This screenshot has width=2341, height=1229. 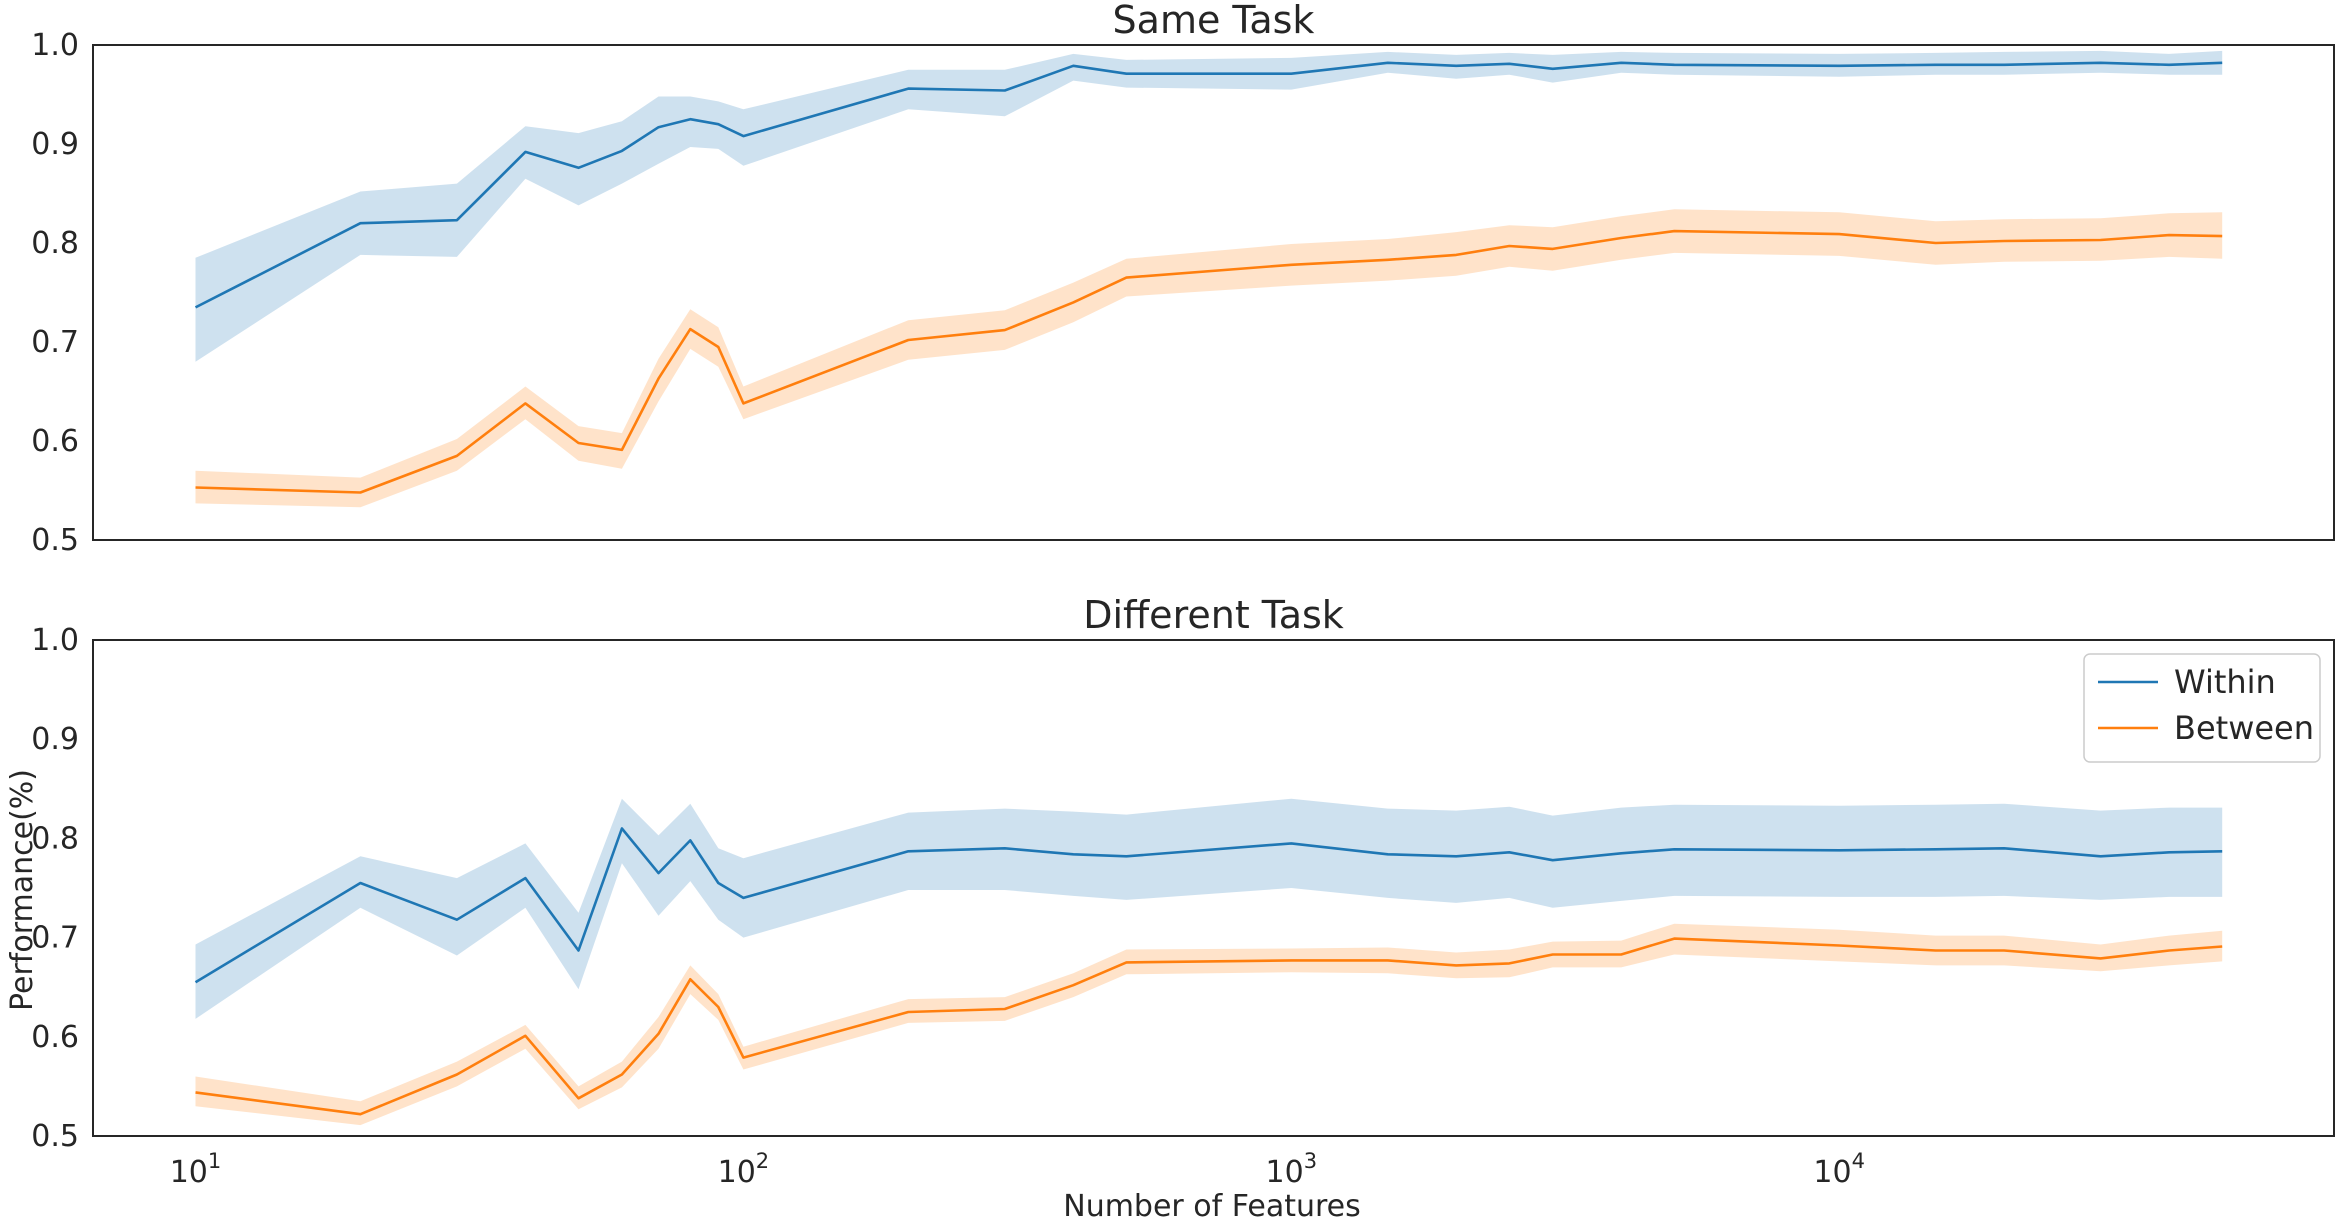 What do you see at coordinates (1214, 21) in the screenshot?
I see `panel-title-same-task: Same Task` at bounding box center [1214, 21].